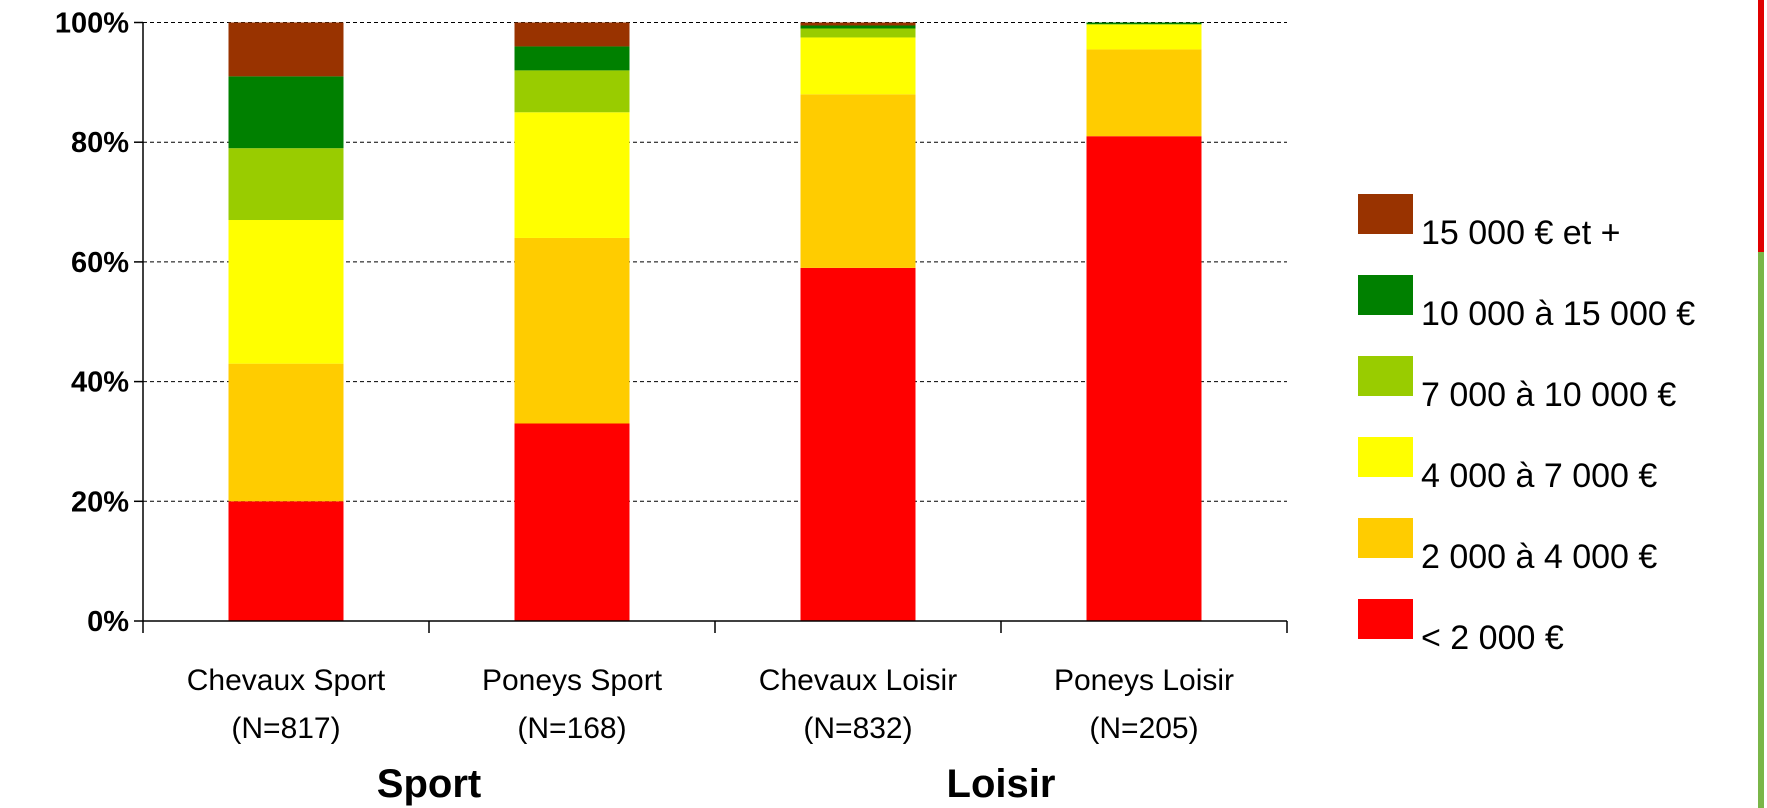  What do you see at coordinates (1761, 530) in the screenshot?
I see `edge-bar-green` at bounding box center [1761, 530].